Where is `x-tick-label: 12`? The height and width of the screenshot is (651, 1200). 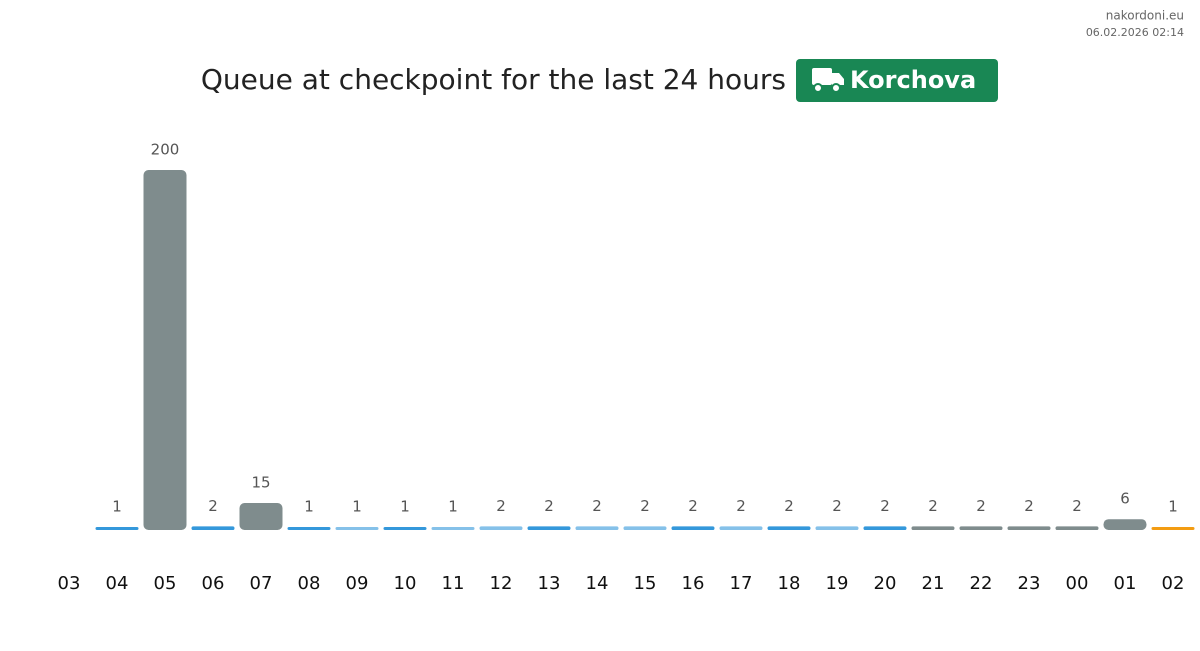
x-tick-label: 12 is located at coordinates (501, 583).